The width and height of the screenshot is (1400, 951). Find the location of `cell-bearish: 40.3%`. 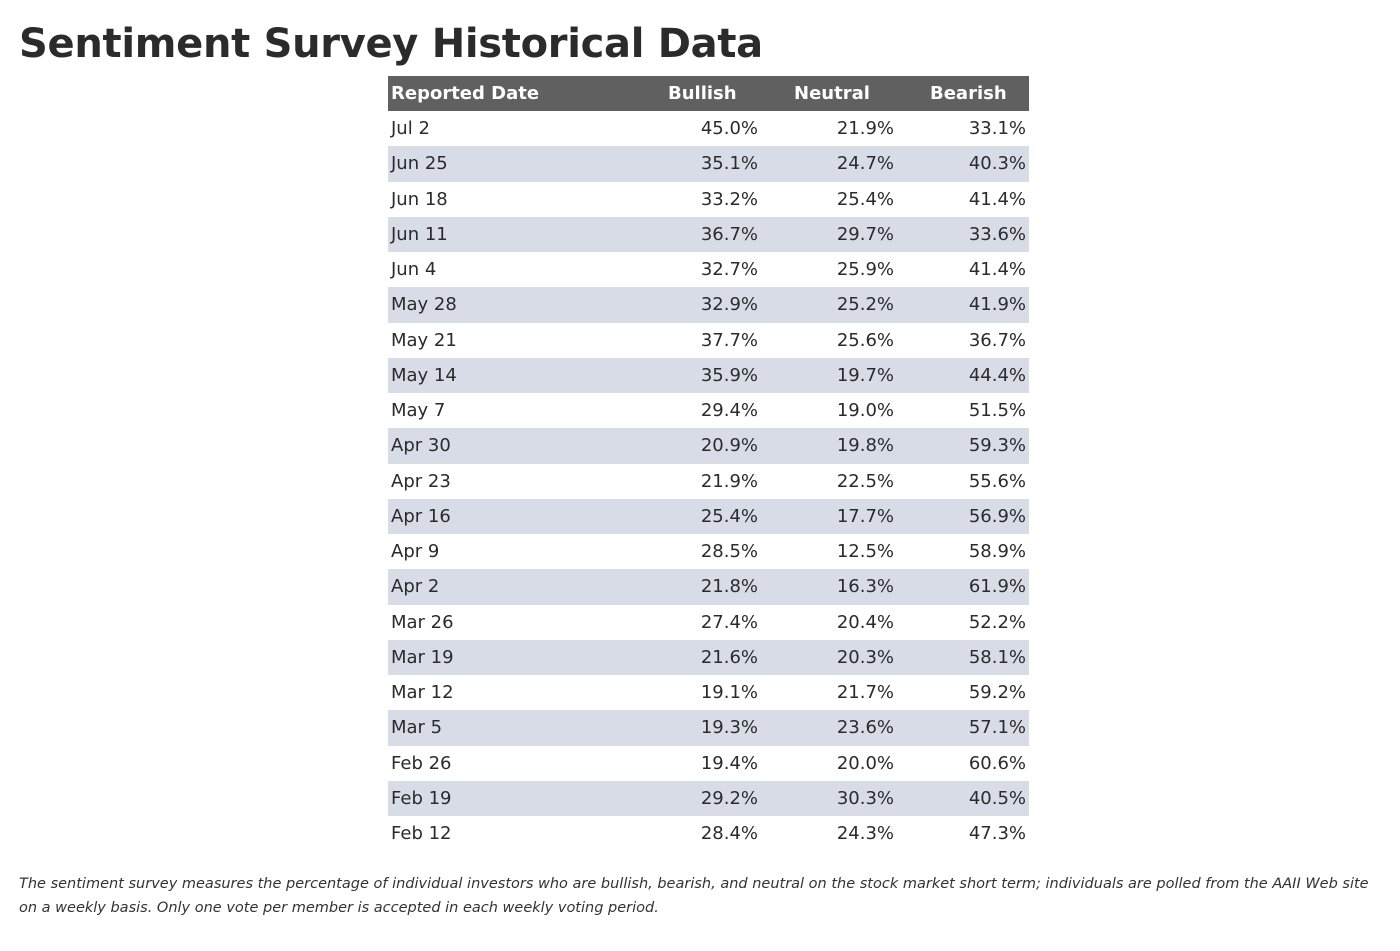

cell-bearish: 40.3% is located at coordinates (963, 164).